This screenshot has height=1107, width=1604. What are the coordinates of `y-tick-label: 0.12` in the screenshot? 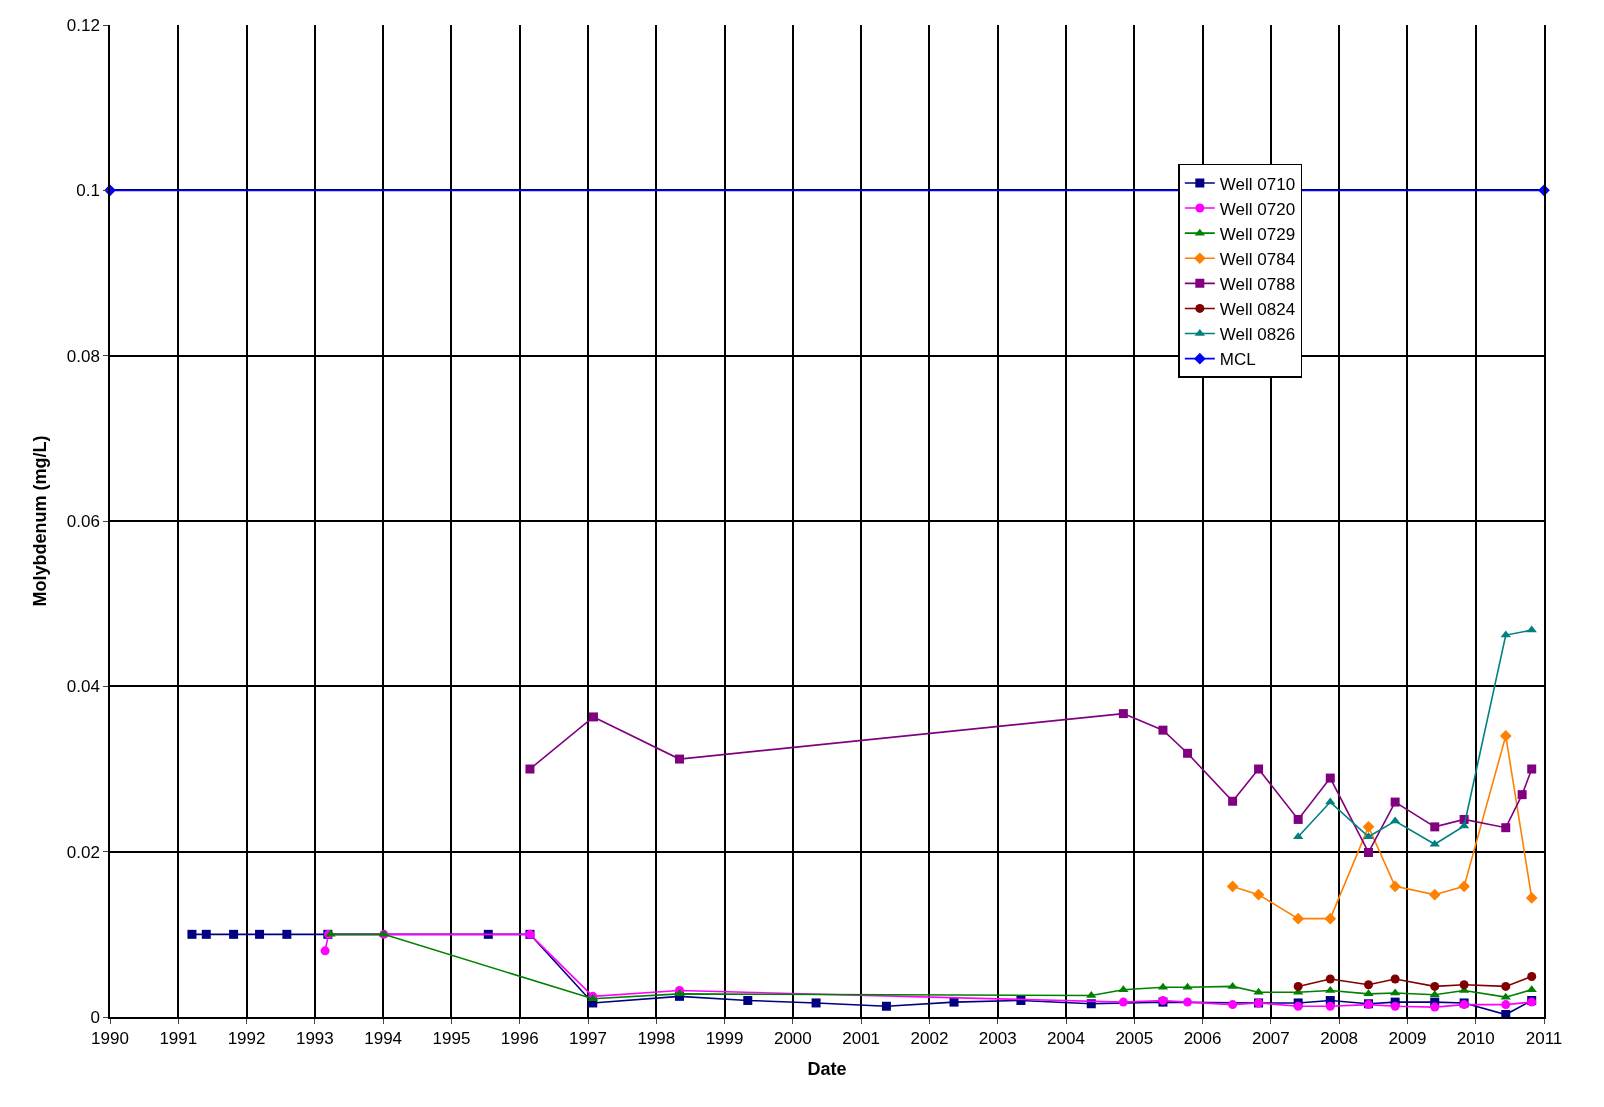 It's located at (83, 25).